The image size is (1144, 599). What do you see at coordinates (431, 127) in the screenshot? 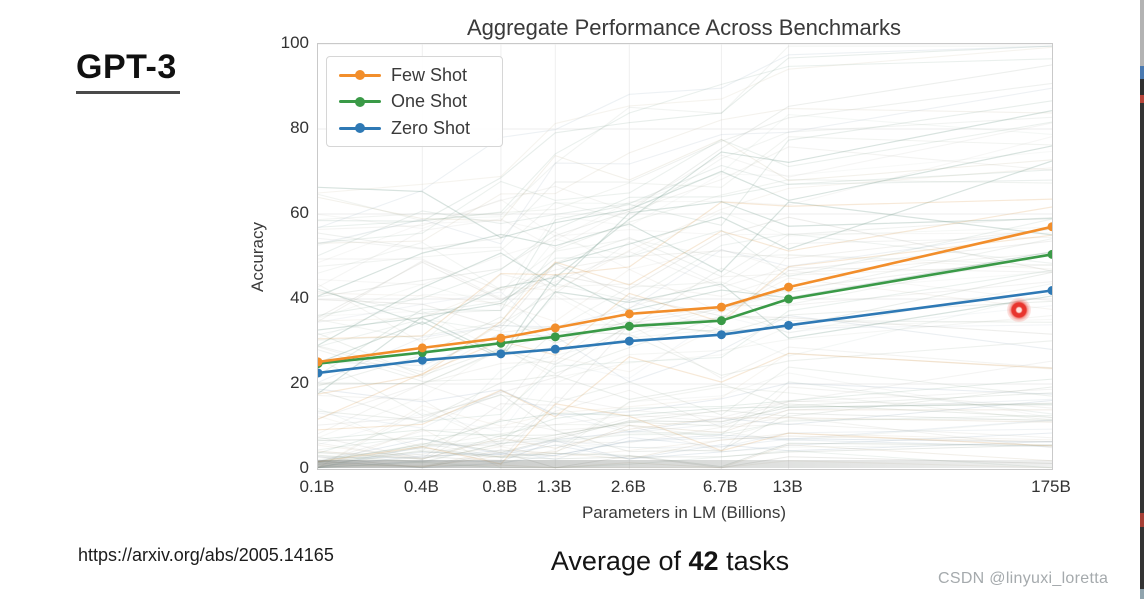
I see `legend-label: Zero Shot` at bounding box center [431, 127].